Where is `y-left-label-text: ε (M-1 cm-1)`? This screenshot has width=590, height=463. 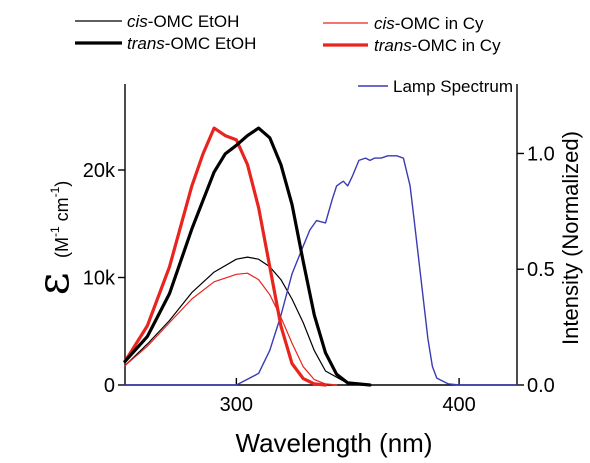 y-left-label-text: ε (M-1 cm-1) is located at coordinates (53, 238).